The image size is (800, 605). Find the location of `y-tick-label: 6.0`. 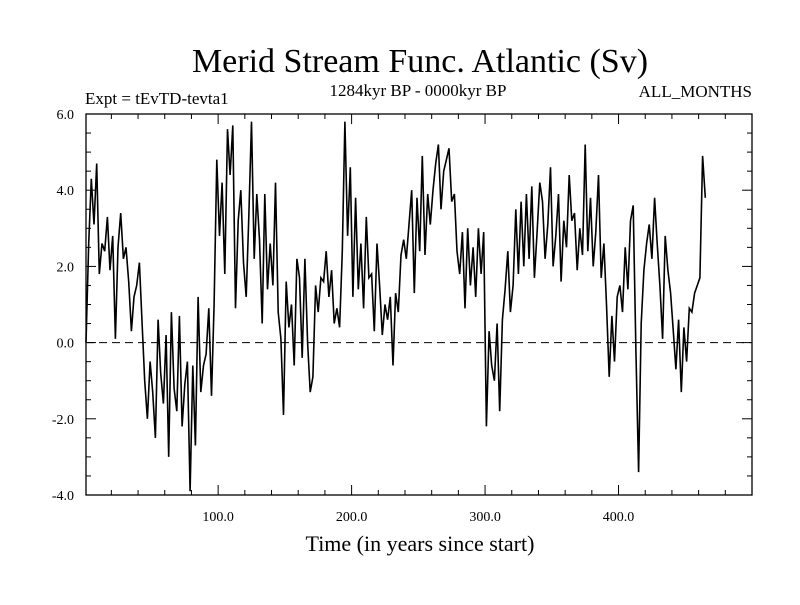

y-tick-label: 6.0 is located at coordinates (66, 115).